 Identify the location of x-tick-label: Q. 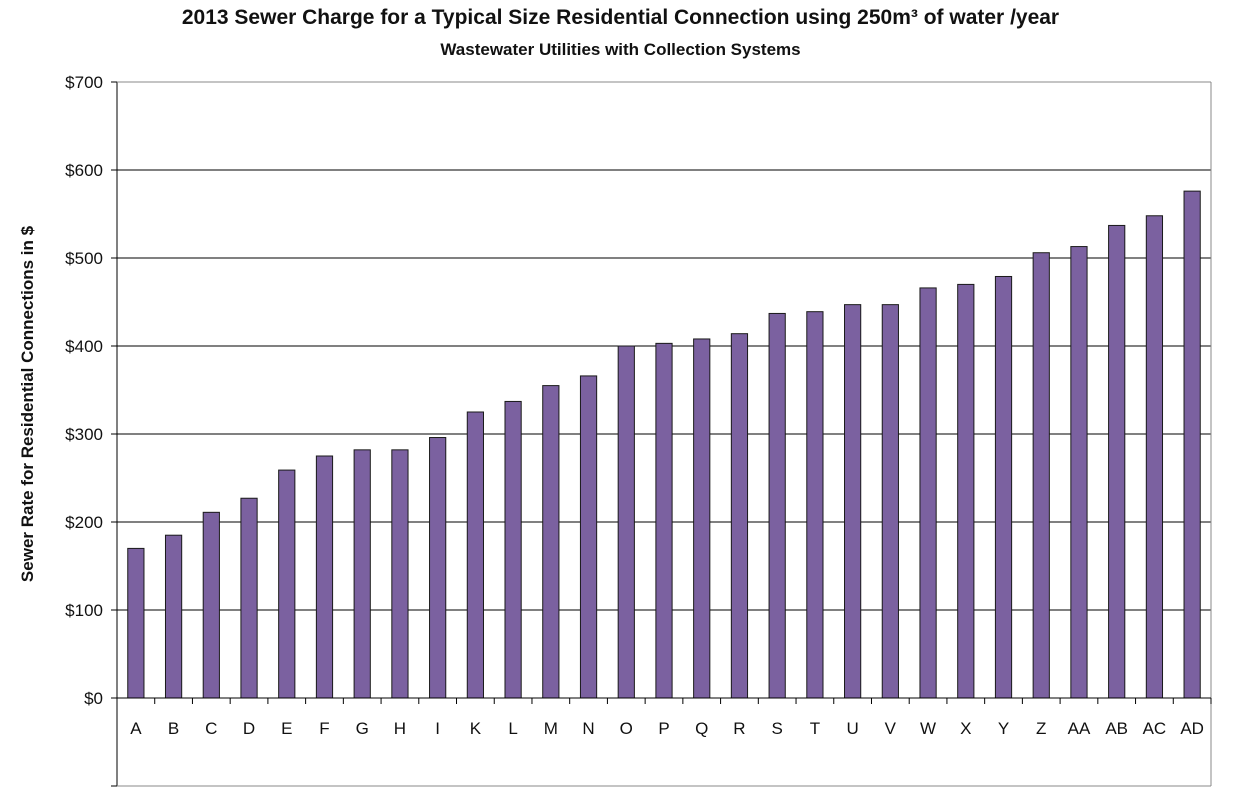
(701, 728).